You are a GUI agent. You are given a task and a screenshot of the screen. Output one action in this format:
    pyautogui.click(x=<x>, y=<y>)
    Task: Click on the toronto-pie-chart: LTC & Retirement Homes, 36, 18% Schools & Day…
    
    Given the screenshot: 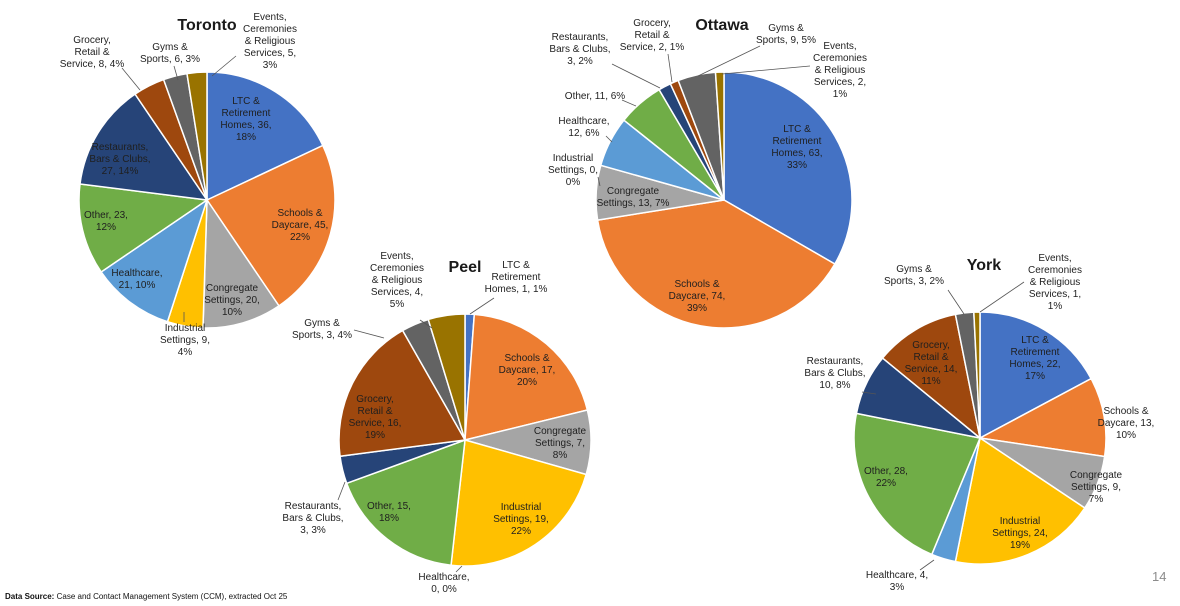 What is the action you would take?
    pyautogui.click(x=198, y=185)
    